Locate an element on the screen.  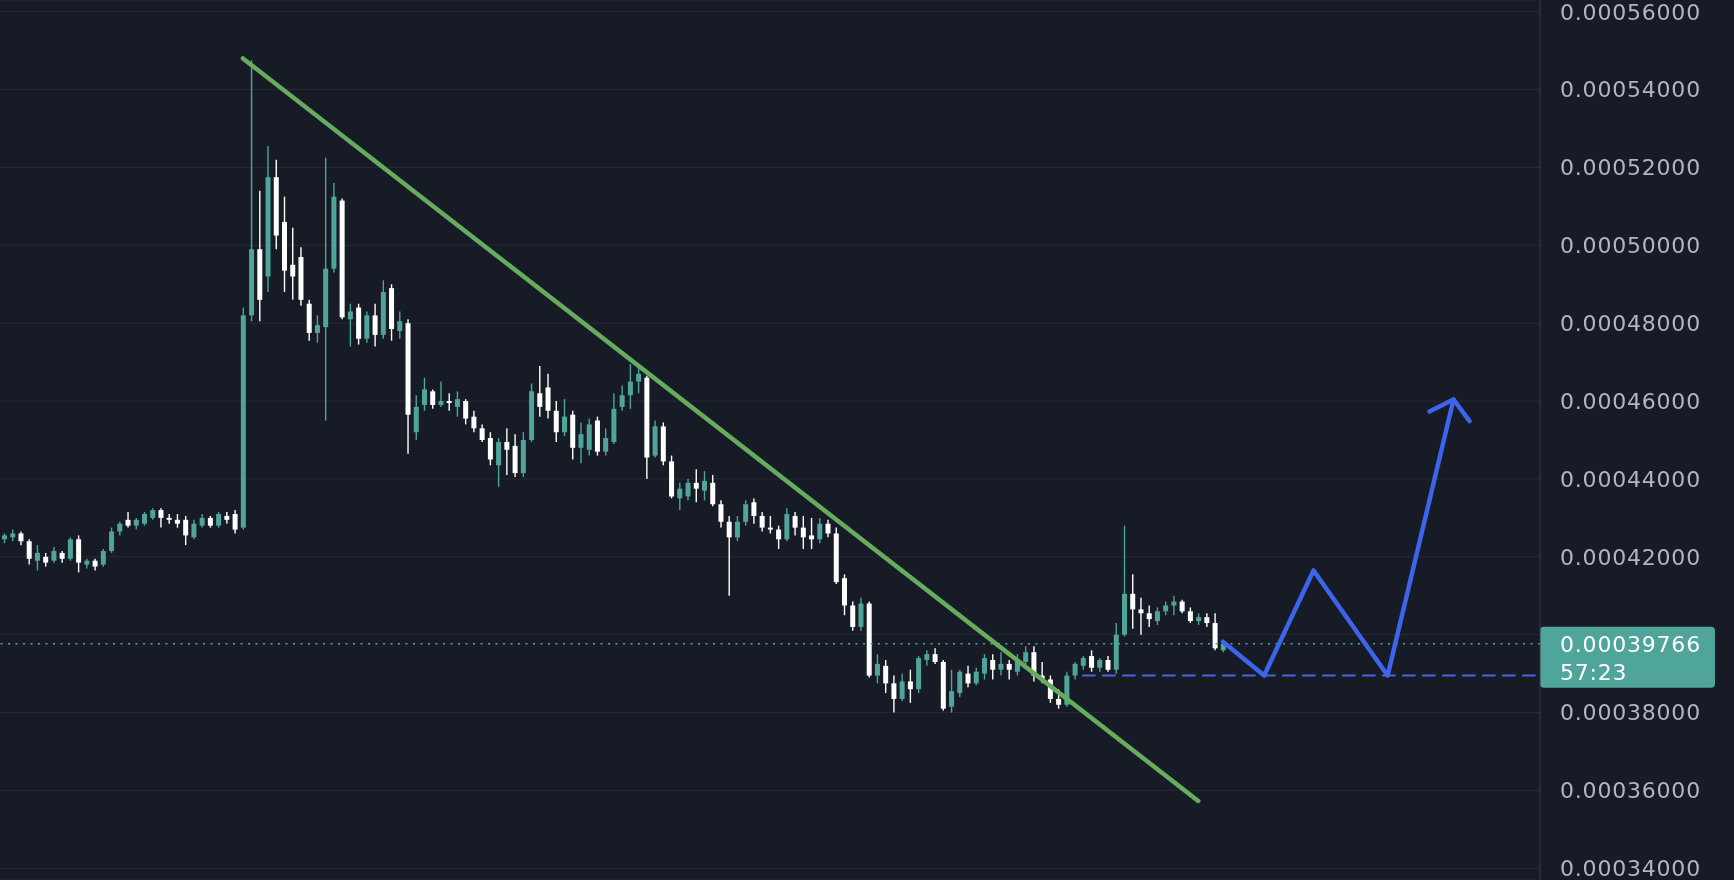
y-tick-label: 0.00042000 is located at coordinates (1630, 557).